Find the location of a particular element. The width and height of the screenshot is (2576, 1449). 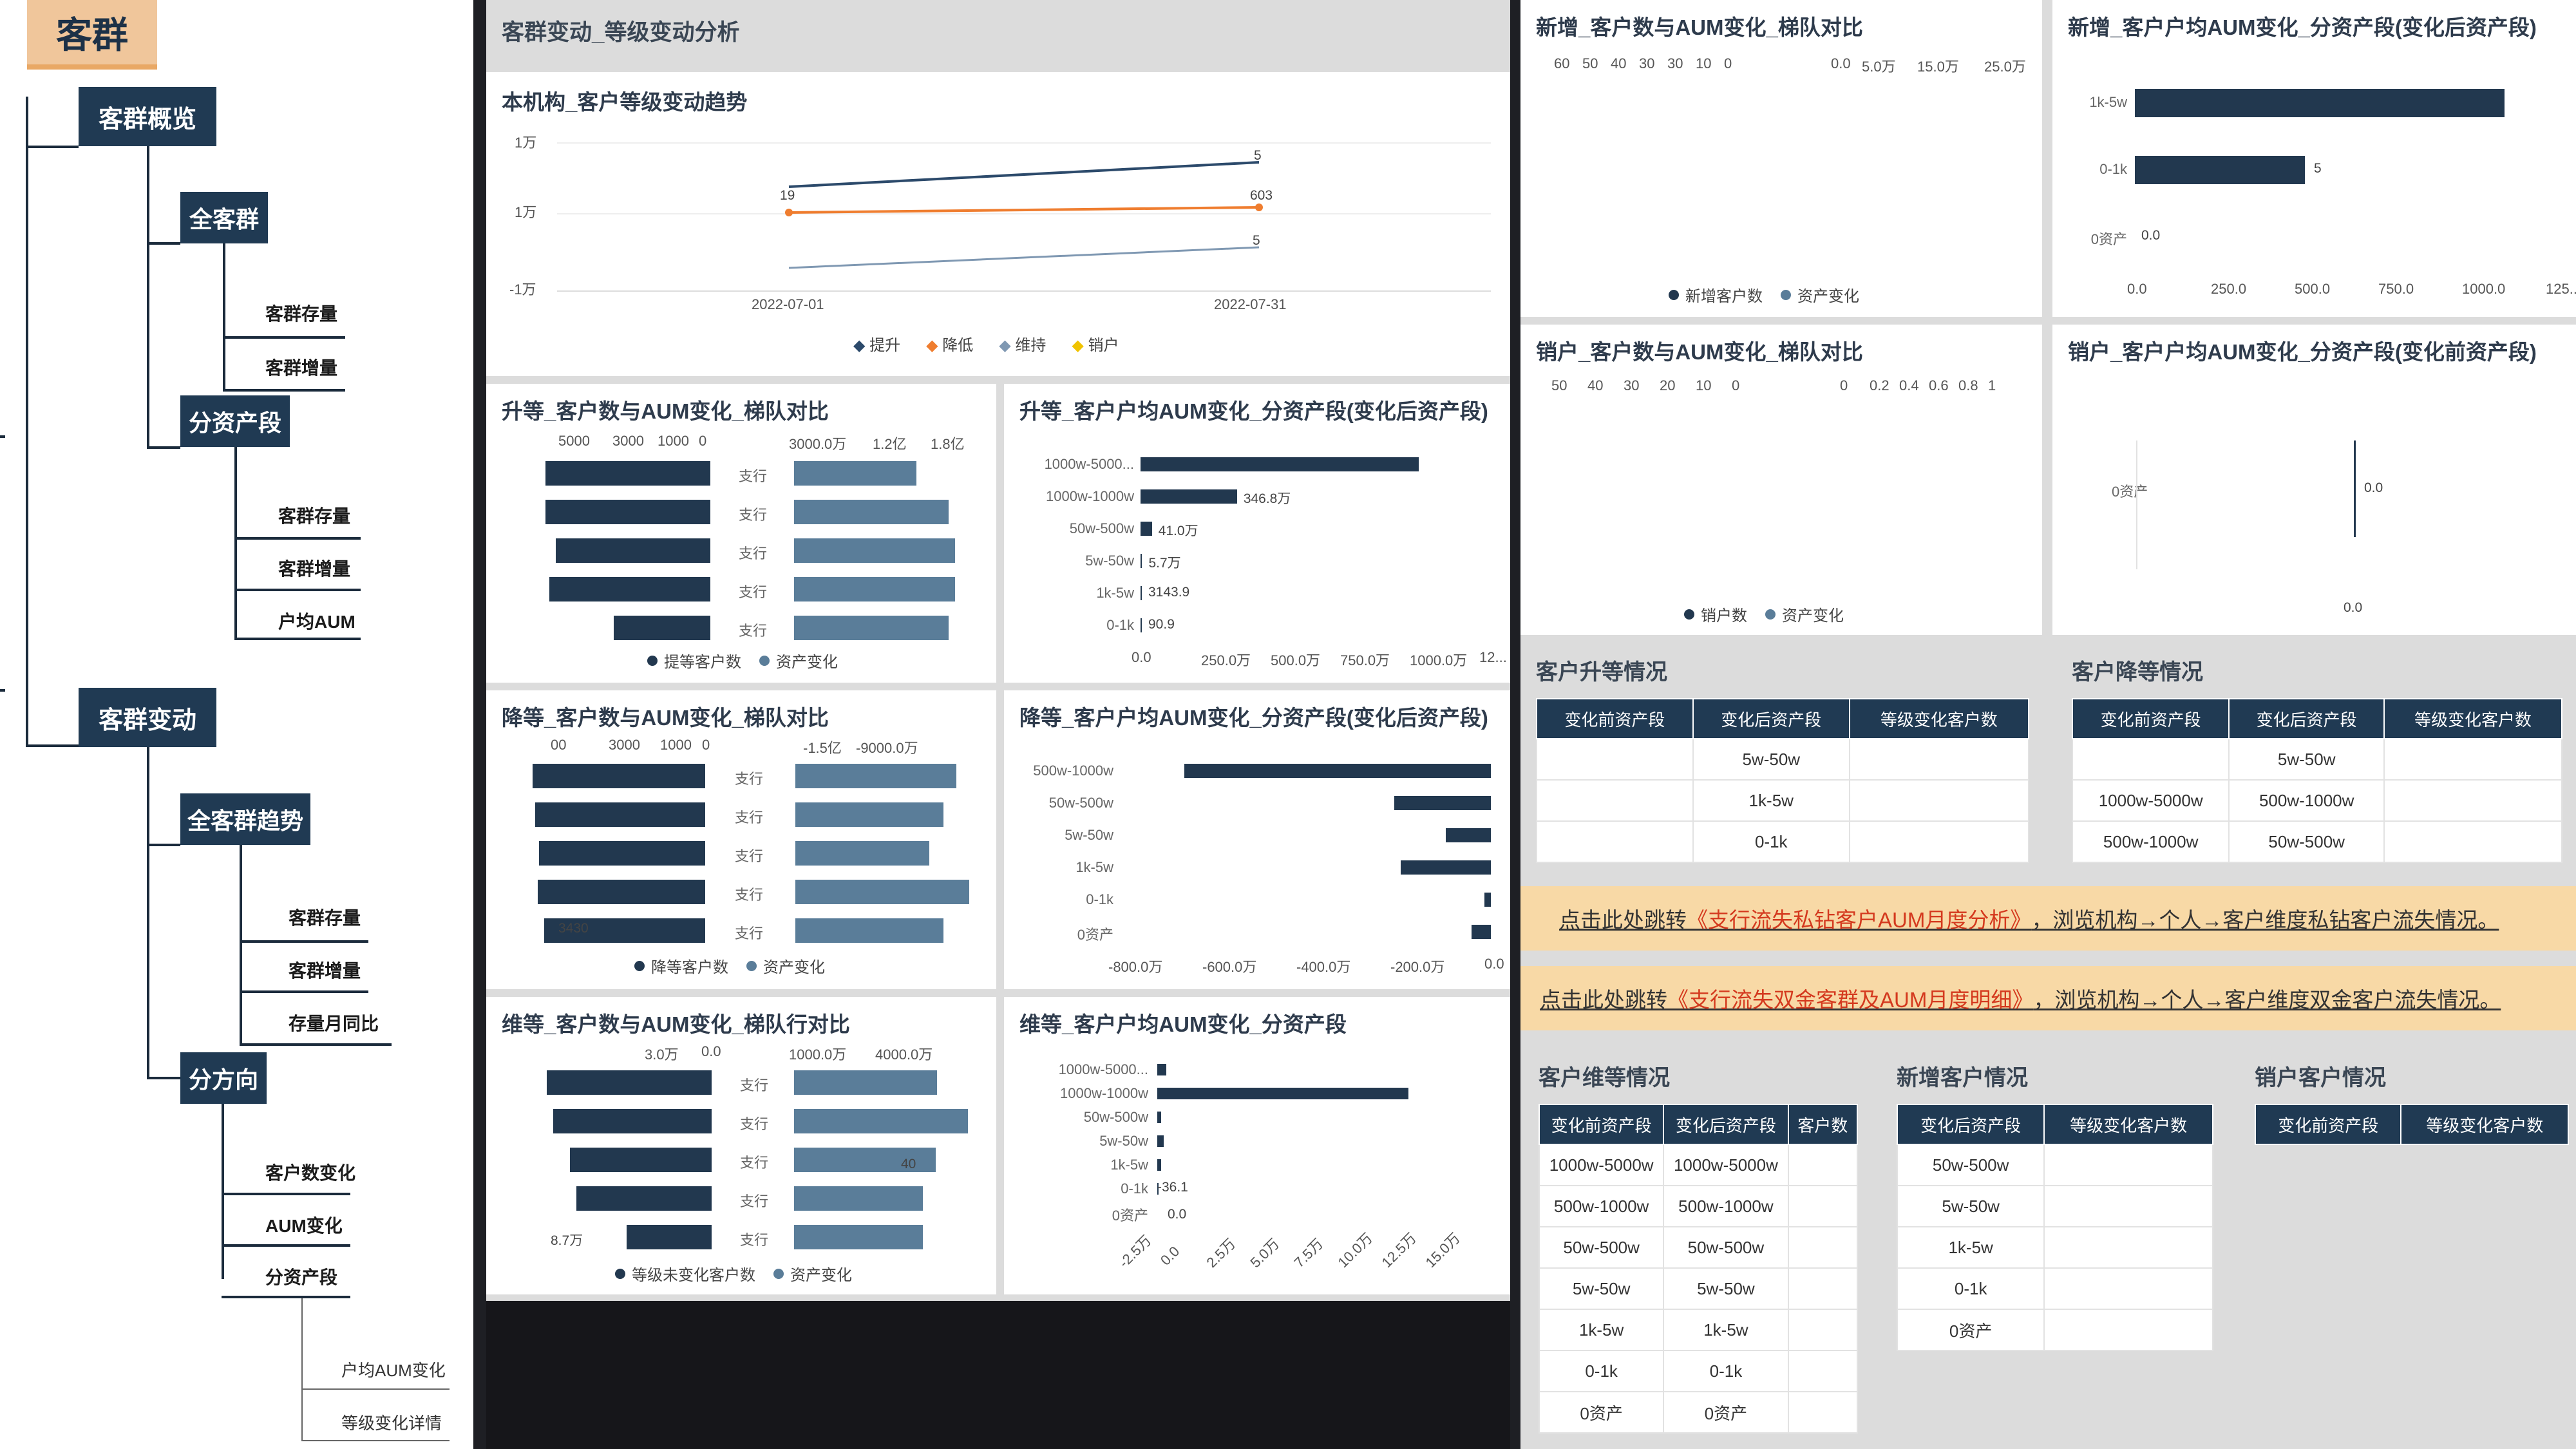

tree-leaf: 户均AUM变化 is located at coordinates (394, 1370).